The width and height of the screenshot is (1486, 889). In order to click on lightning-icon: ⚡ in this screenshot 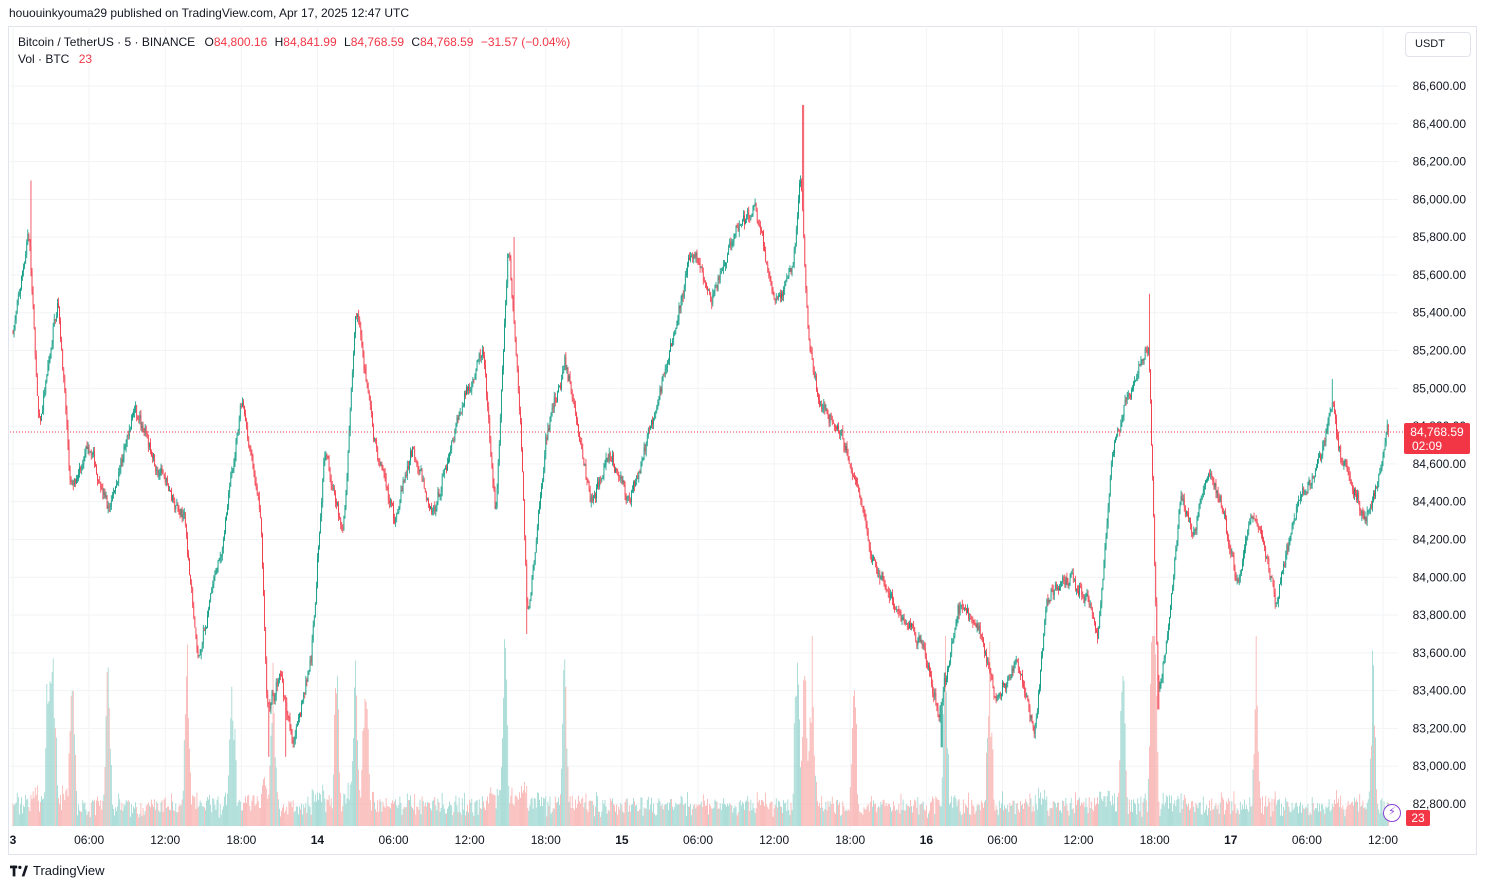, I will do `click(1392, 813)`.